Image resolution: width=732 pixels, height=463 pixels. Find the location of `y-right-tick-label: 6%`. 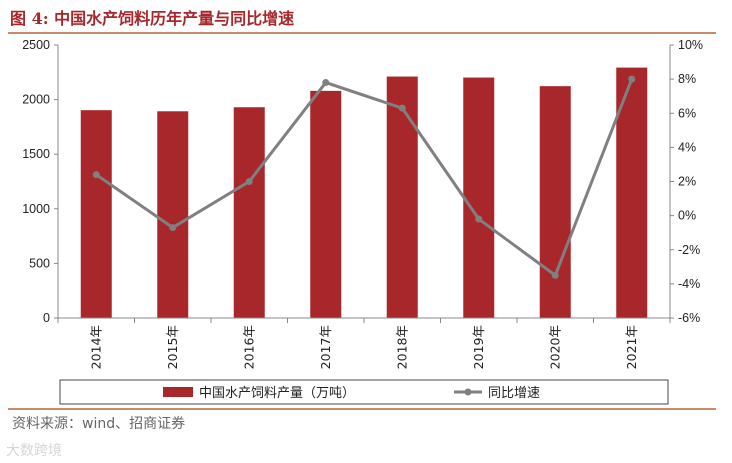

y-right-tick-label: 6% is located at coordinates (687, 113).